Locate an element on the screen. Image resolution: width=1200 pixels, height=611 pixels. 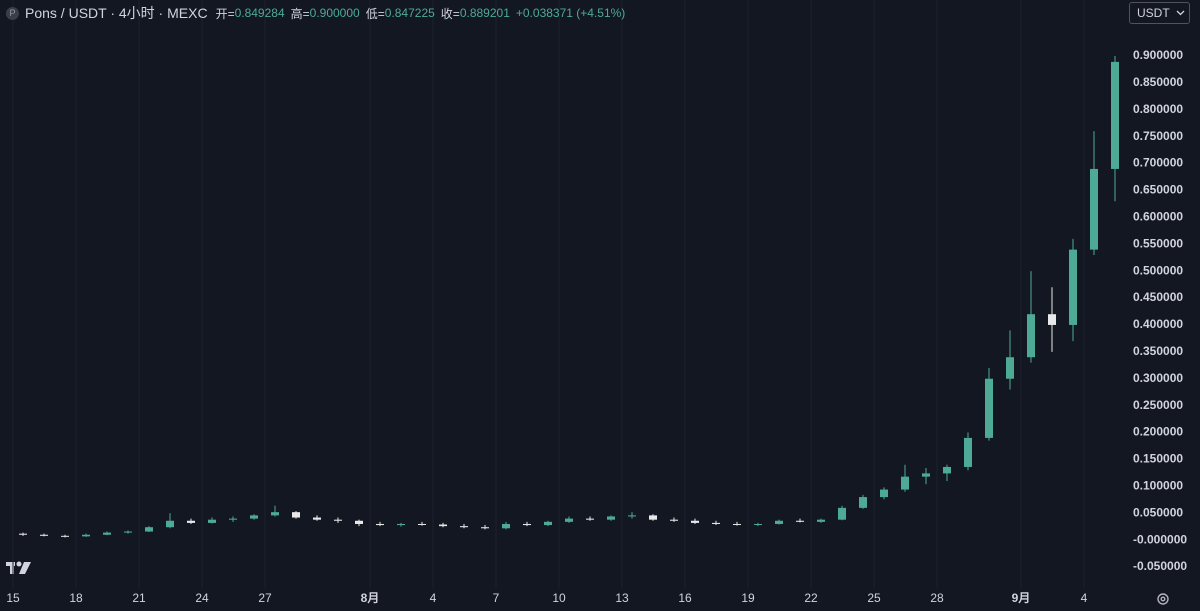
x-tick-label: 9月 is located at coordinates (1021, 598).